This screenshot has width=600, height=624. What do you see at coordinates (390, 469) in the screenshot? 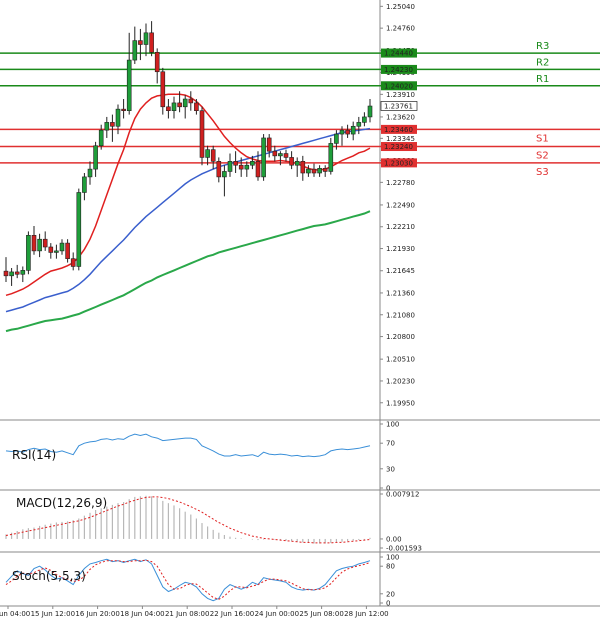
I see `rsi-tick-label: 30` at bounding box center [390, 469].